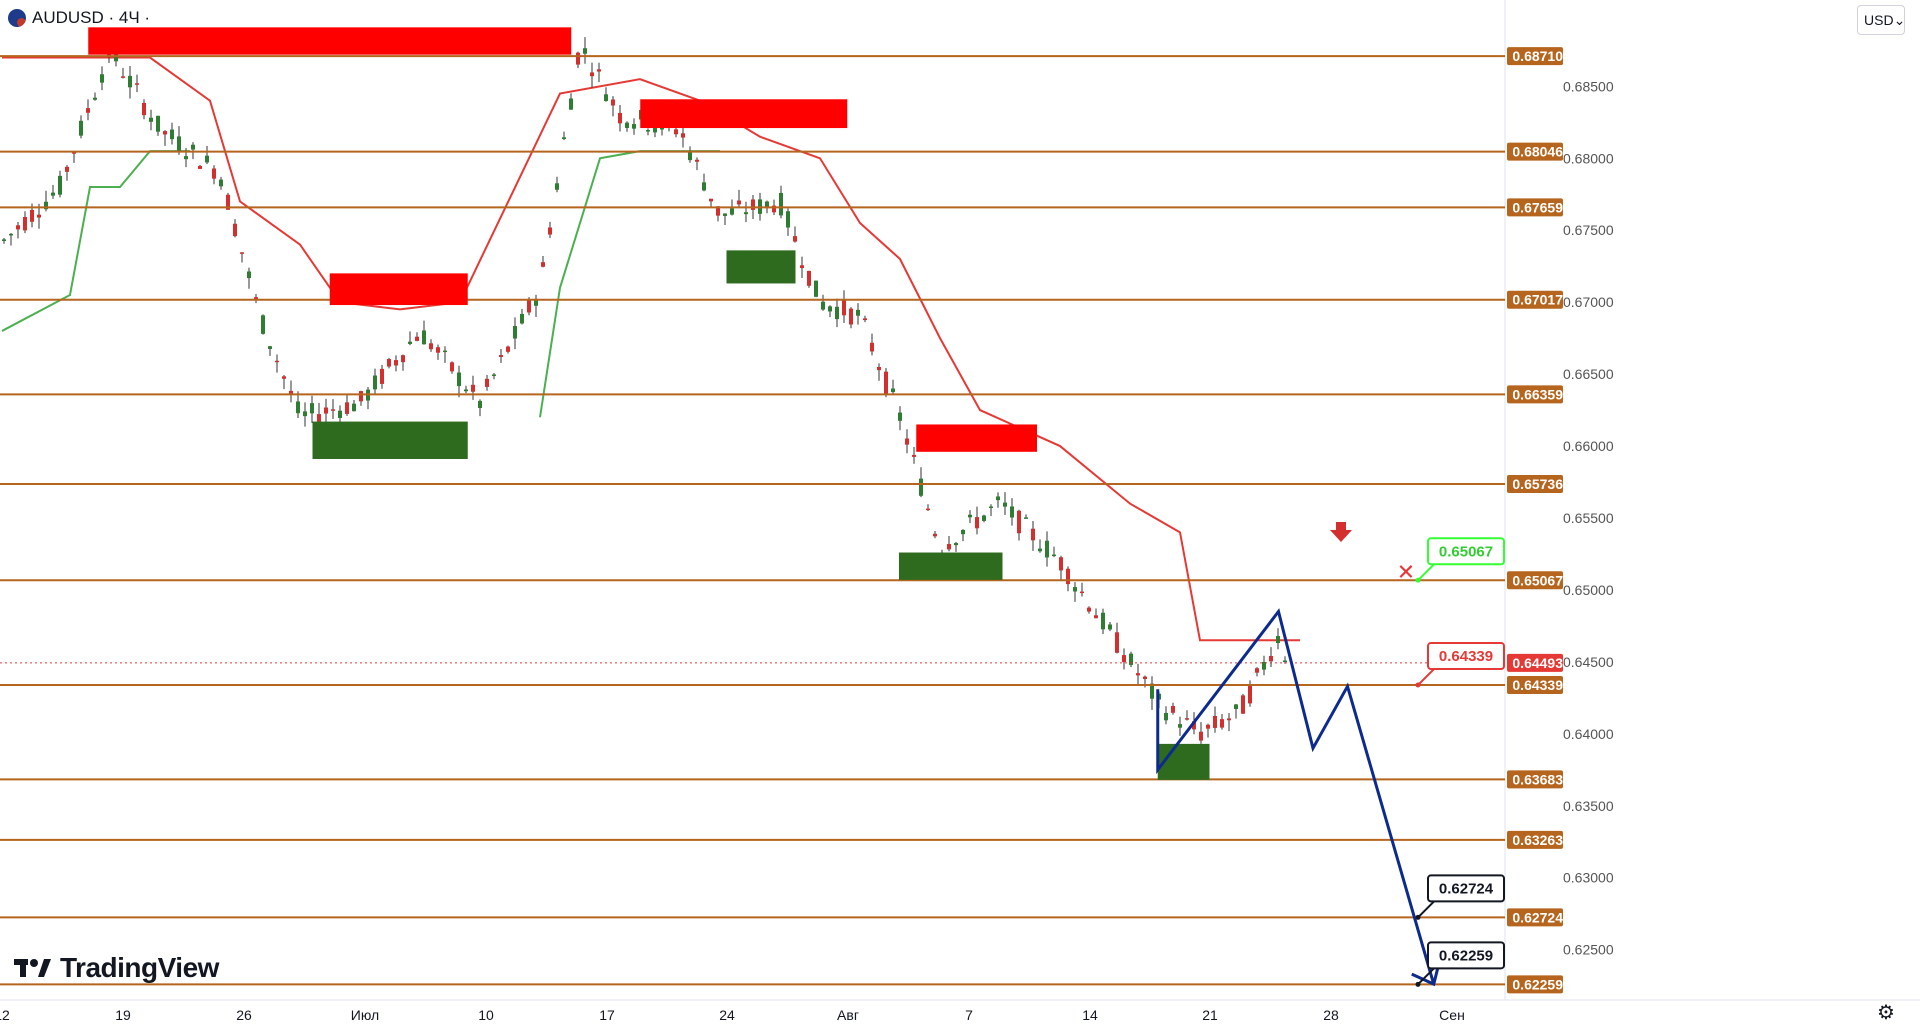 Image resolution: width=1920 pixels, height=1032 pixels. What do you see at coordinates (1466, 955) in the screenshot?
I see `price-callout` at bounding box center [1466, 955].